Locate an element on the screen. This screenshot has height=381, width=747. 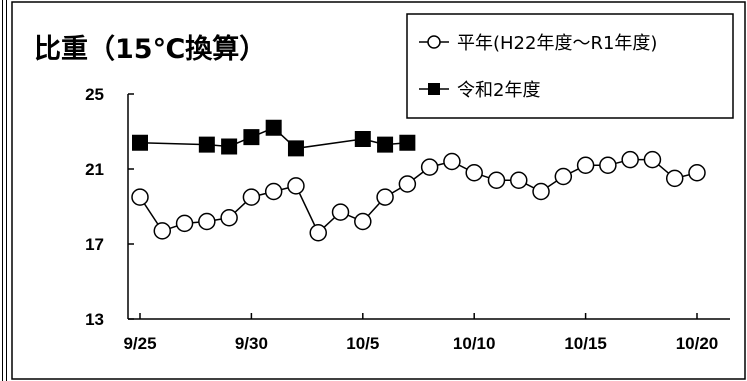
x-tick-label: 10/5 is located at coordinates (362, 343).